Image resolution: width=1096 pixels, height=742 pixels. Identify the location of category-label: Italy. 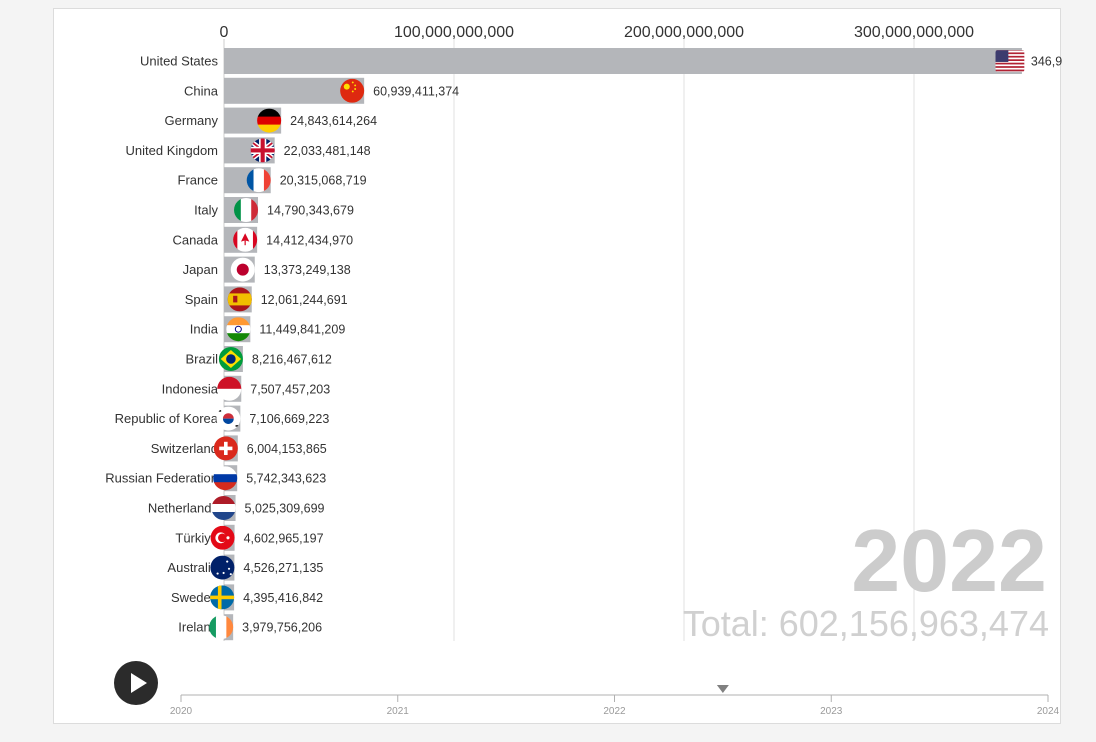
(206, 210).